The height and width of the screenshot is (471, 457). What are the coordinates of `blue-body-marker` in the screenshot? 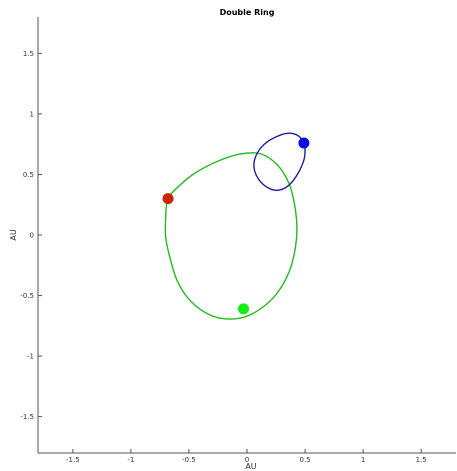 It's located at (304, 143).